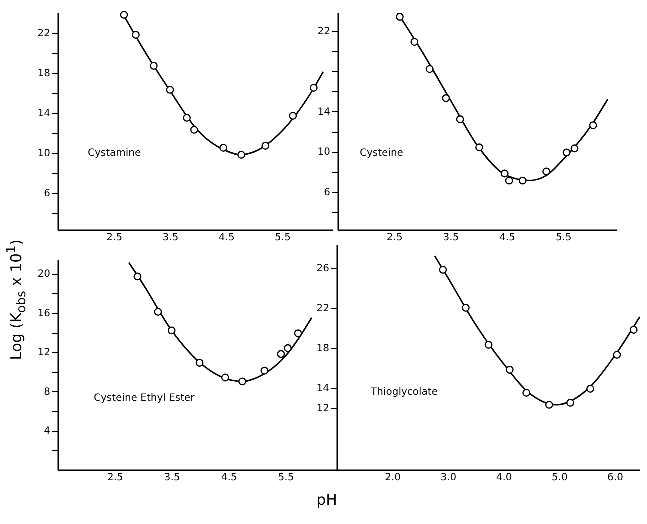 The width and height of the screenshot is (647, 524). What do you see at coordinates (47, 432) in the screenshot?
I see `y-tick-label: 4` at bounding box center [47, 432].